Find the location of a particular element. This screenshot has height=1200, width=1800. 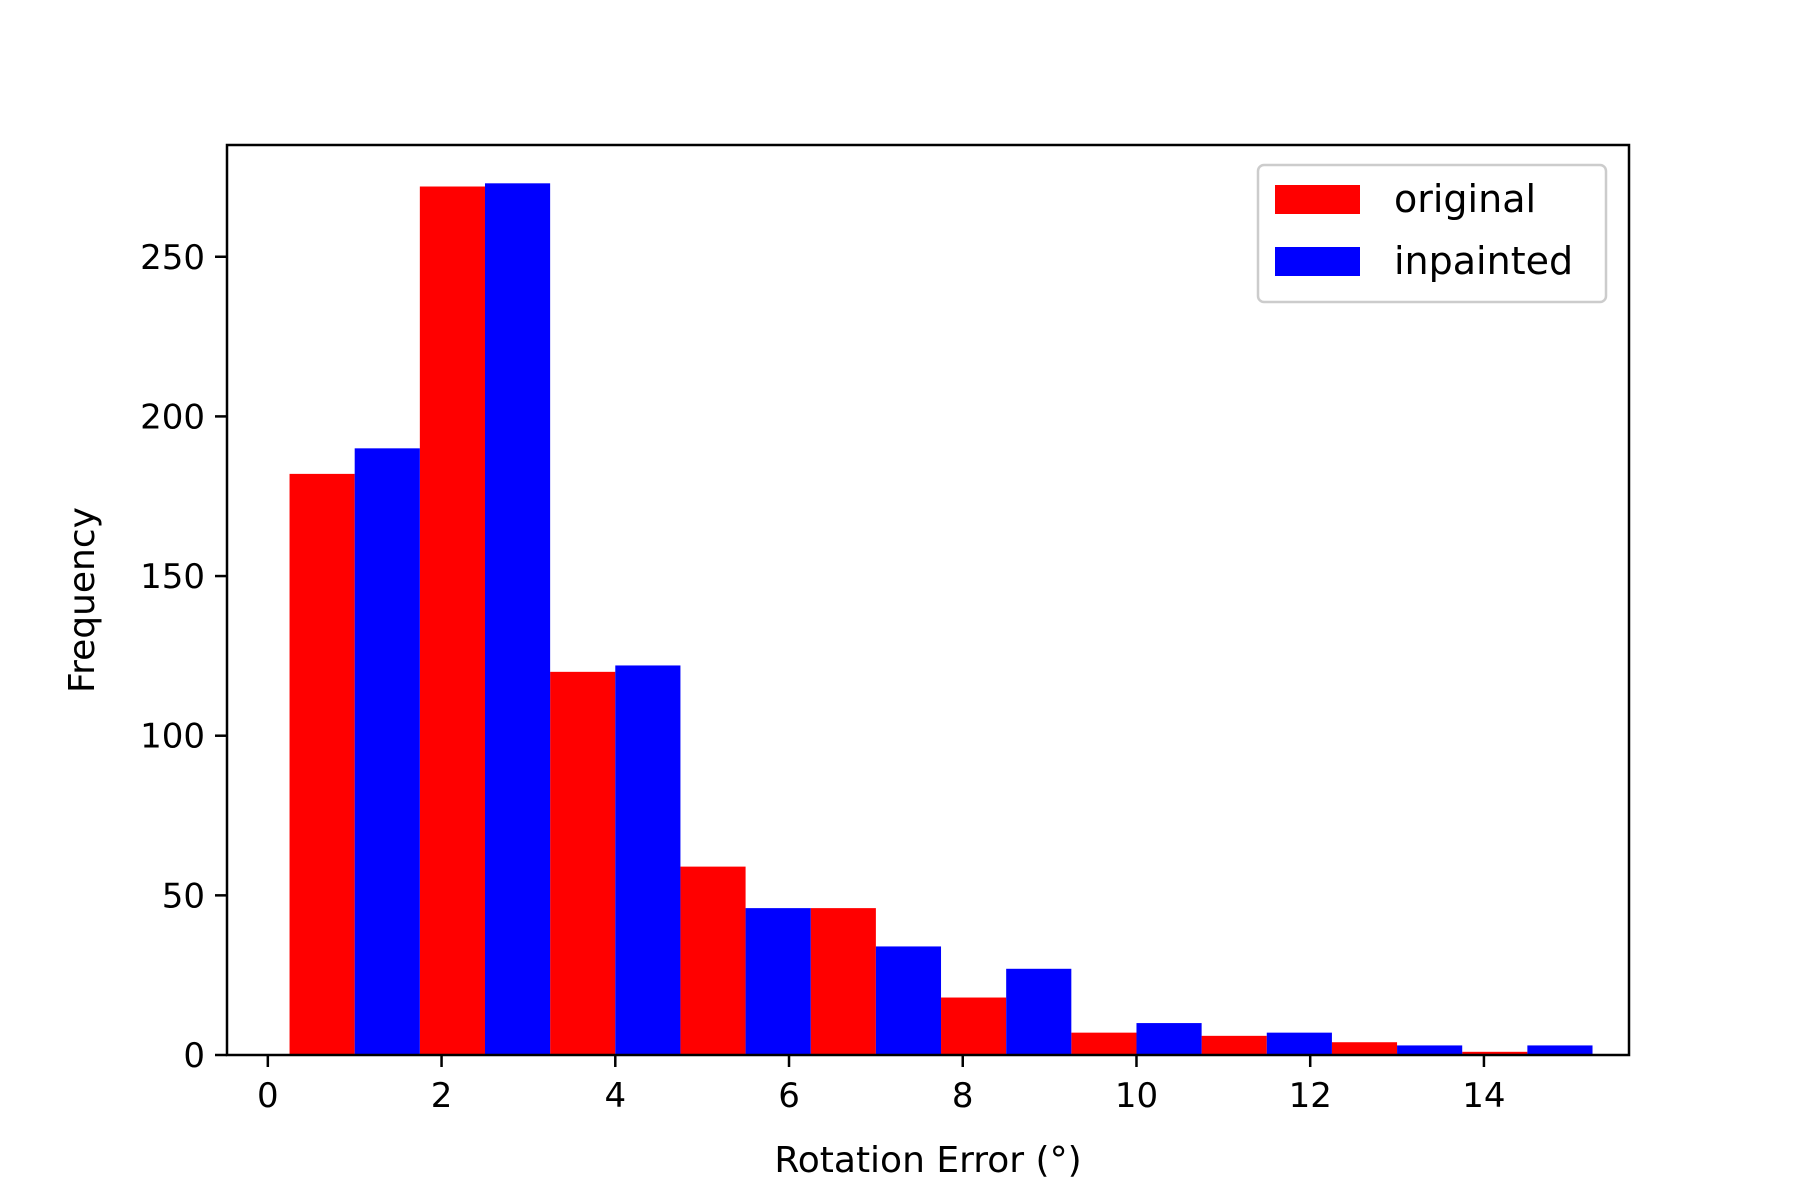

y-tick-label-0: 0 is located at coordinates (194, 1056).